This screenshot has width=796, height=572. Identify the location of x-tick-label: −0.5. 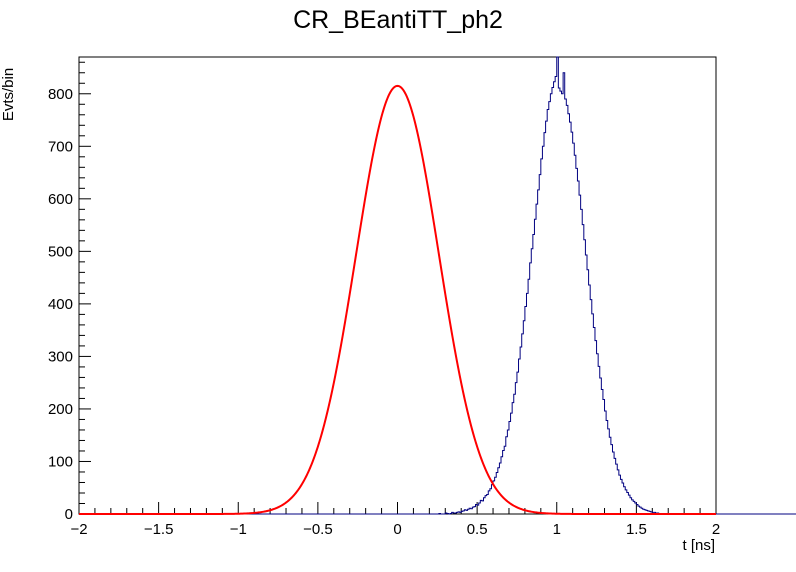
(318, 529).